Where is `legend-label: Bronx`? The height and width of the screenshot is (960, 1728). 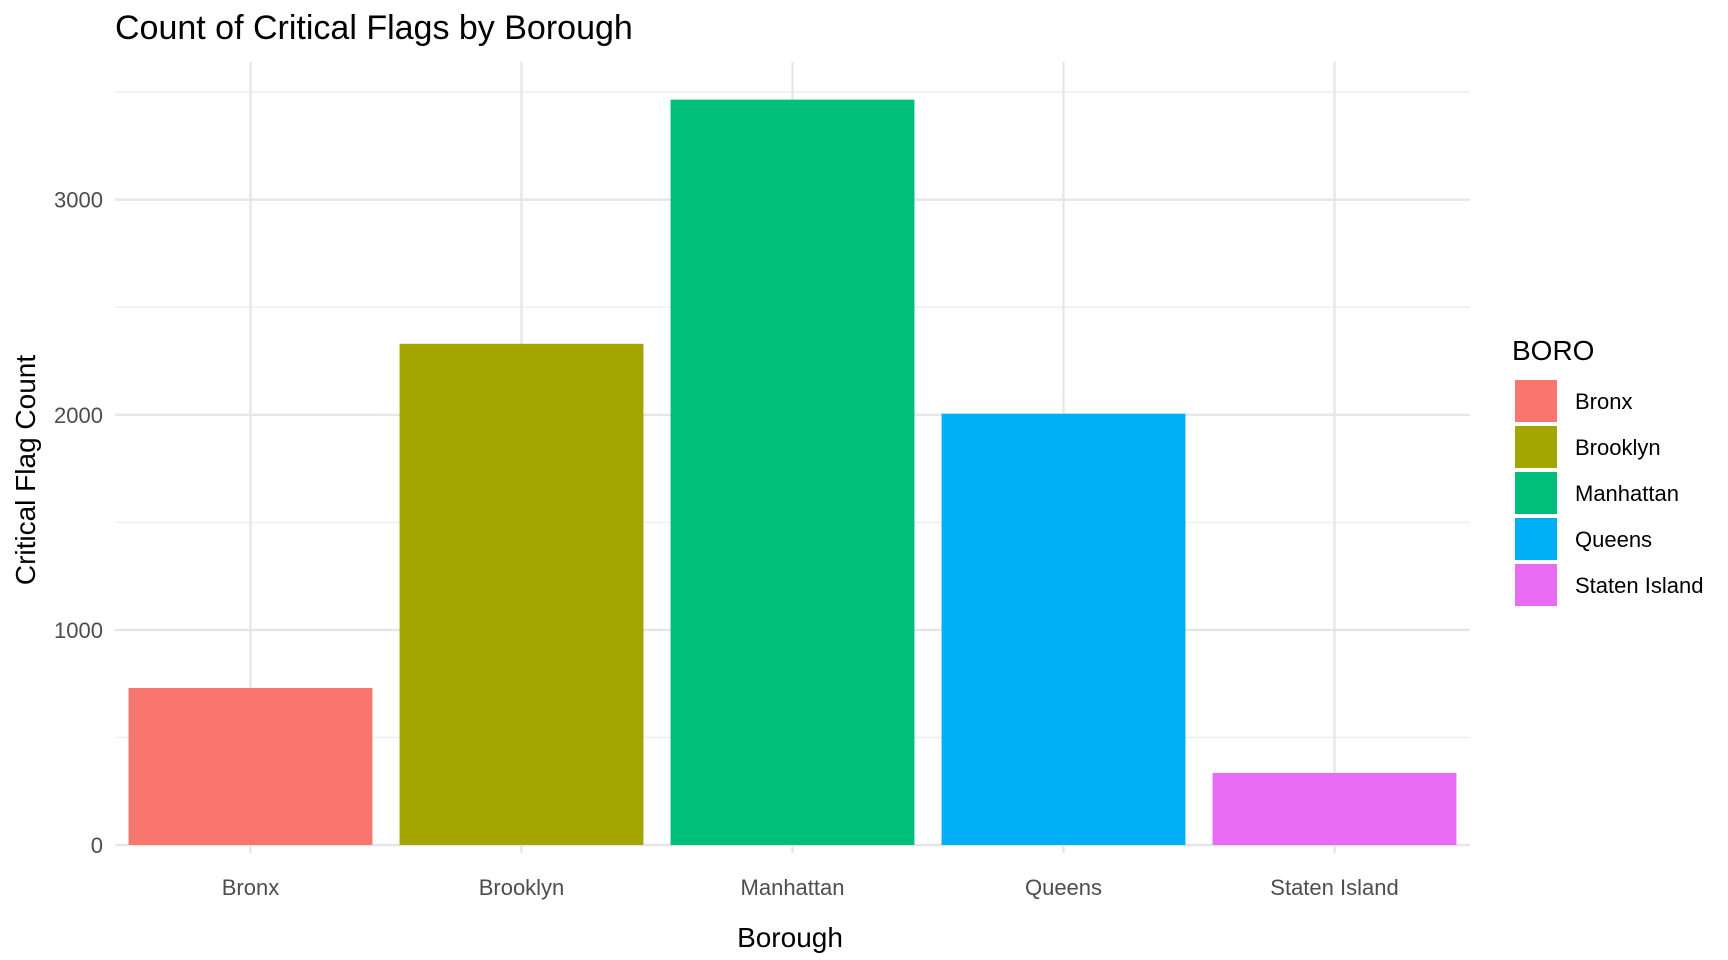
legend-label: Bronx is located at coordinates (1603, 401).